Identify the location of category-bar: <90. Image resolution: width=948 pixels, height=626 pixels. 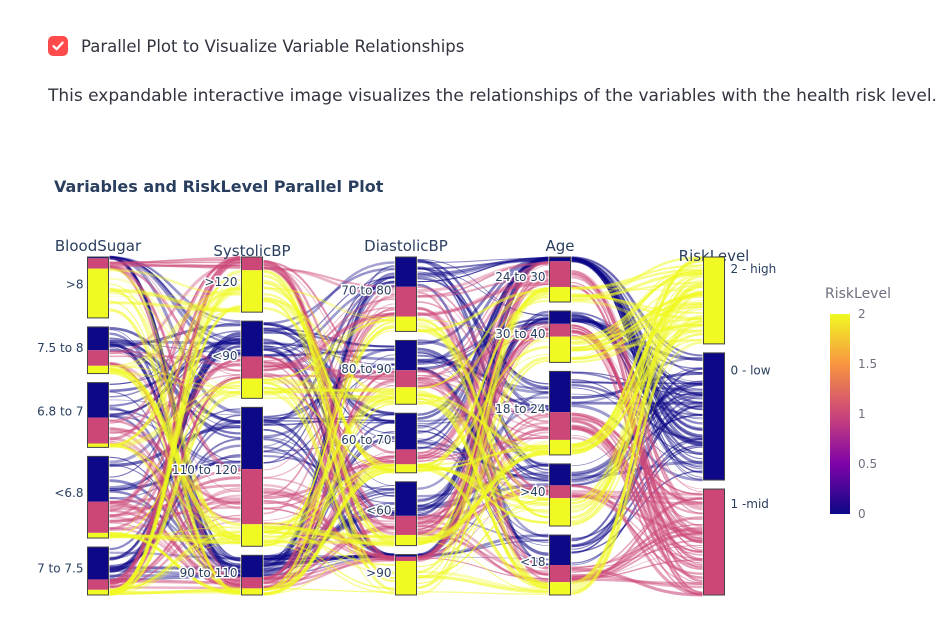
(237, 359).